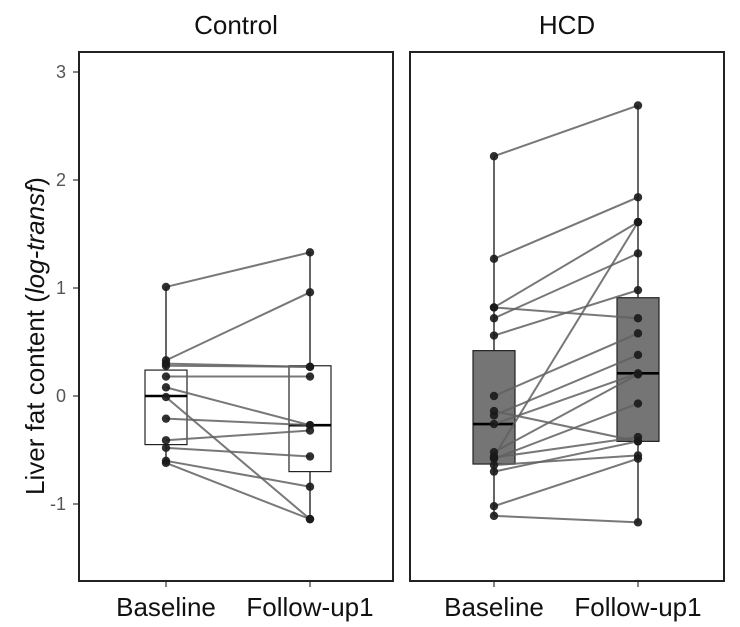 The height and width of the screenshot is (627, 740). I want to click on panel-title-control: Control, so click(236, 25).